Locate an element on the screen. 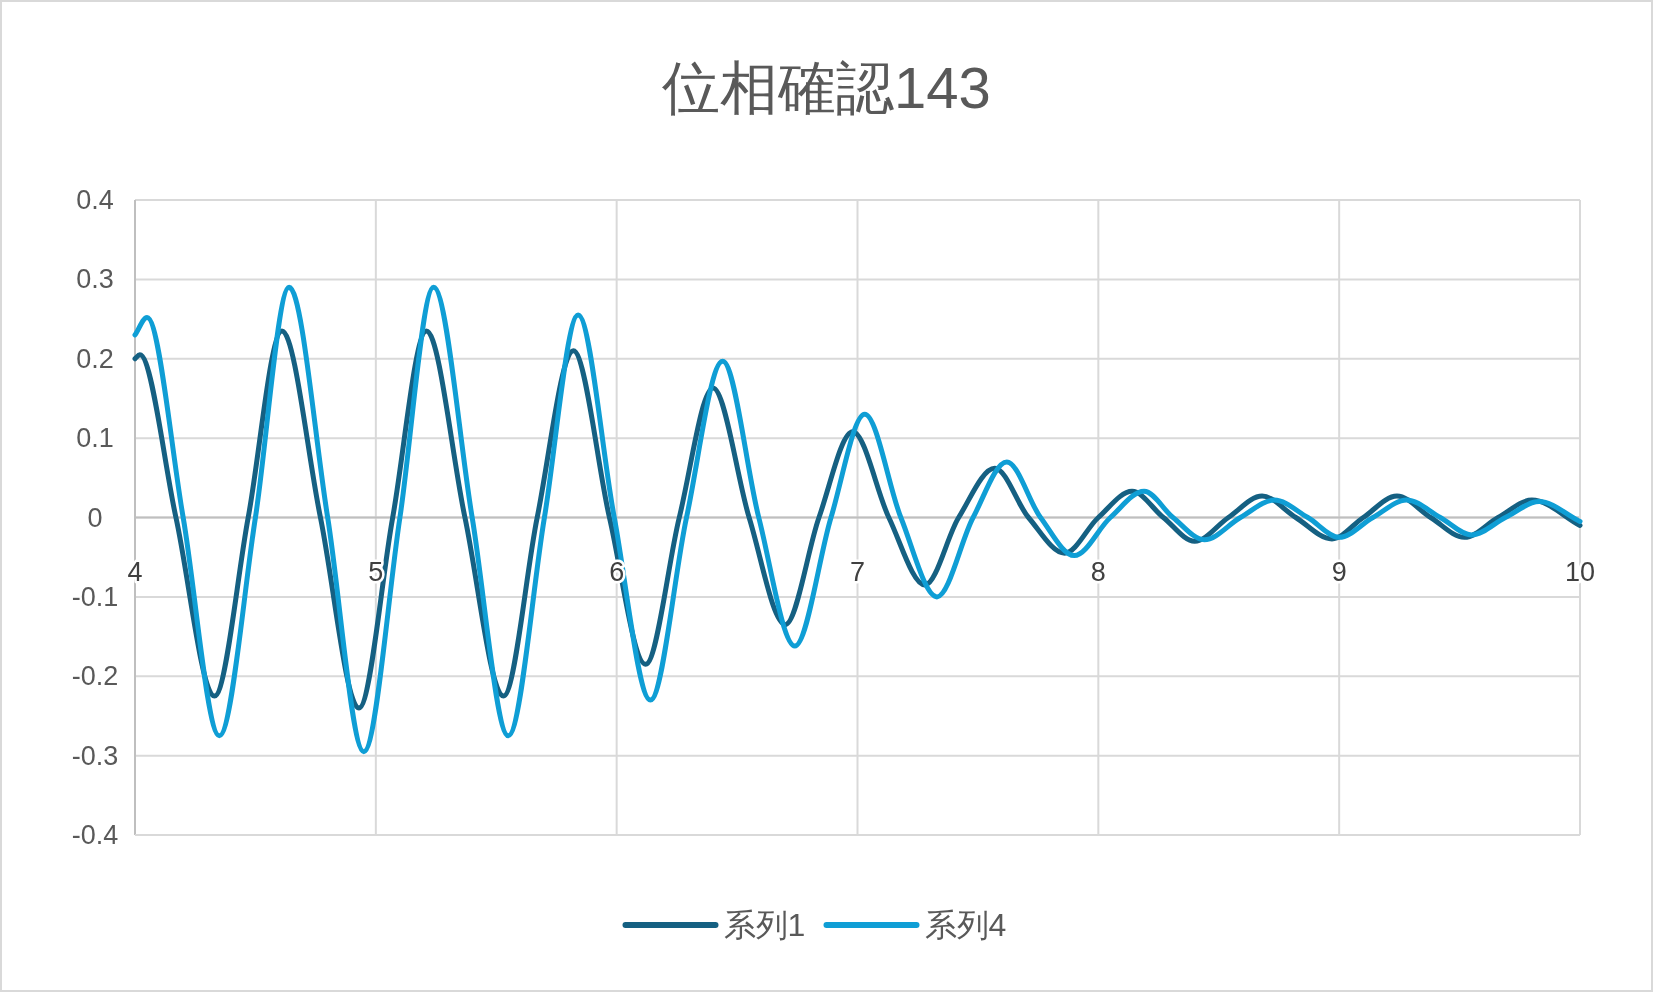  legend-label: 系列4 is located at coordinates (965, 925).